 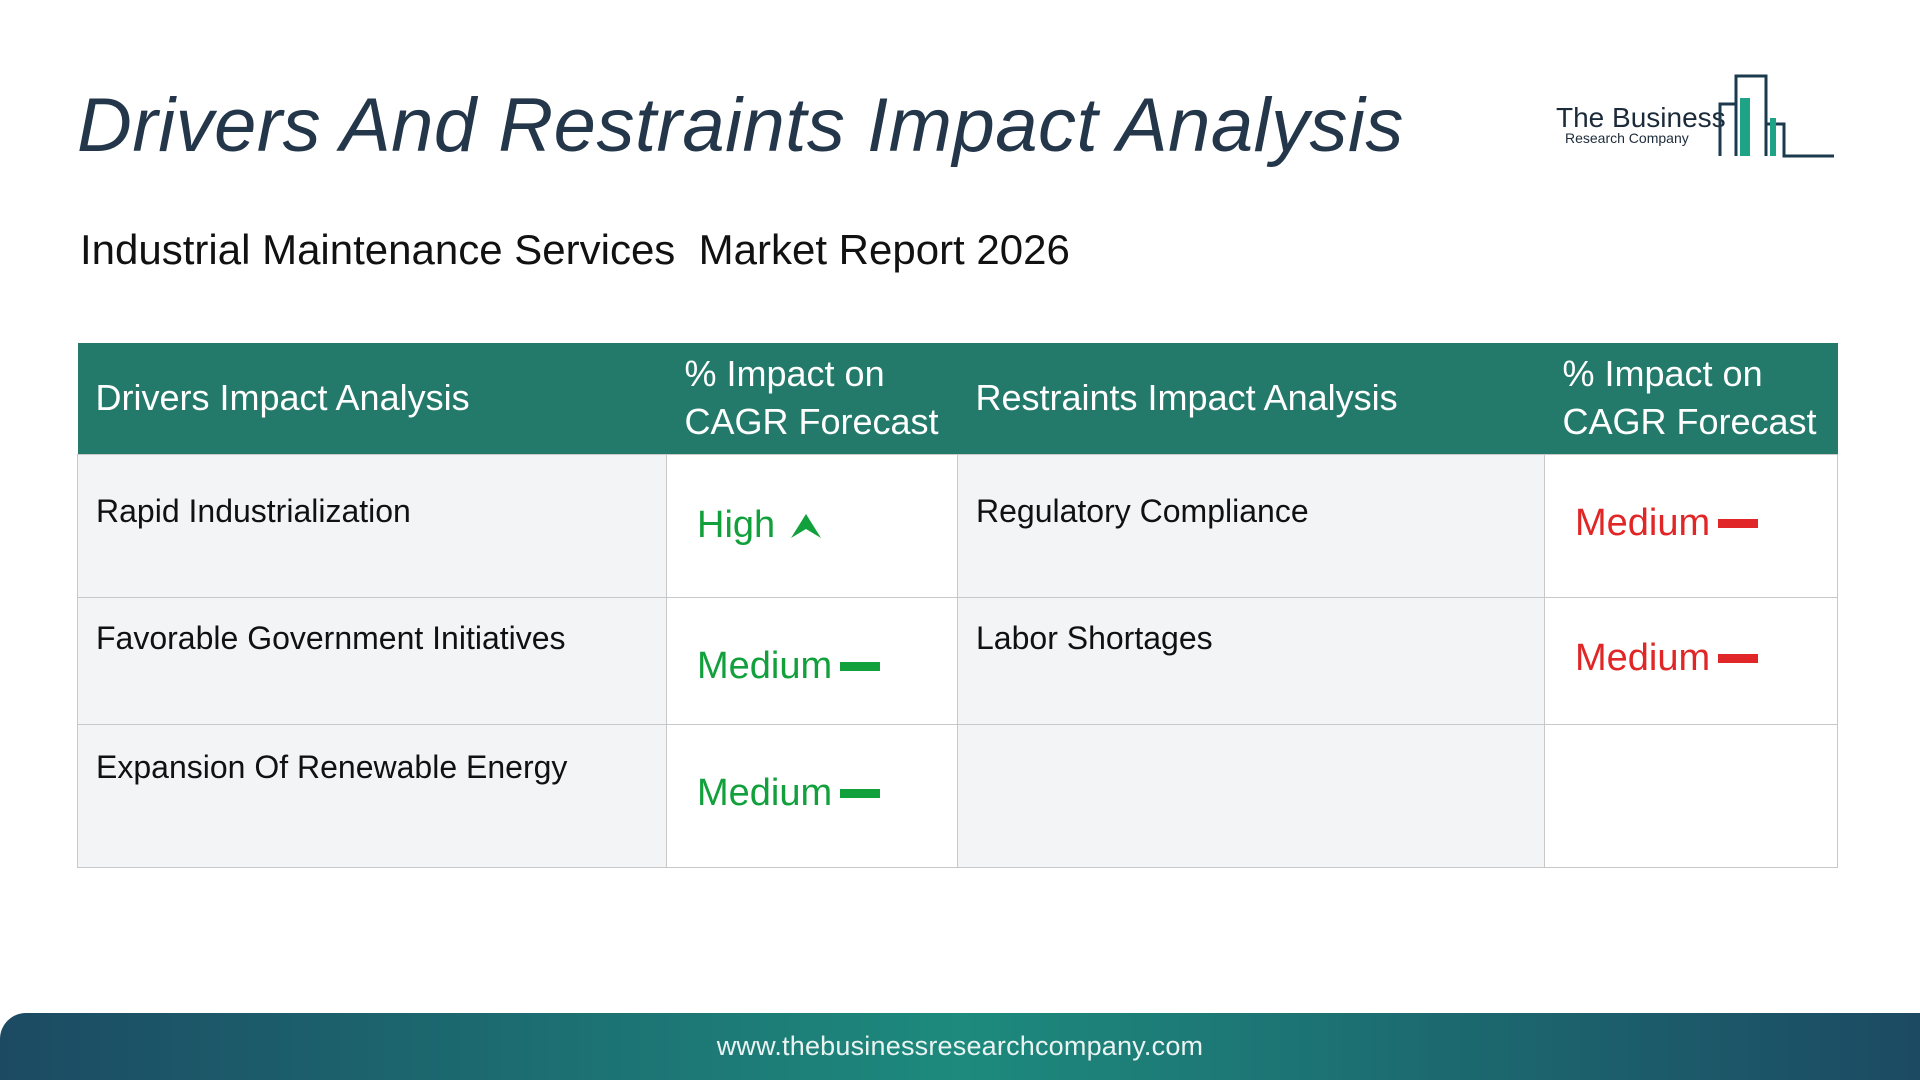 I want to click on restraint-cell: Labor Shortages, so click(x=1251, y=660).